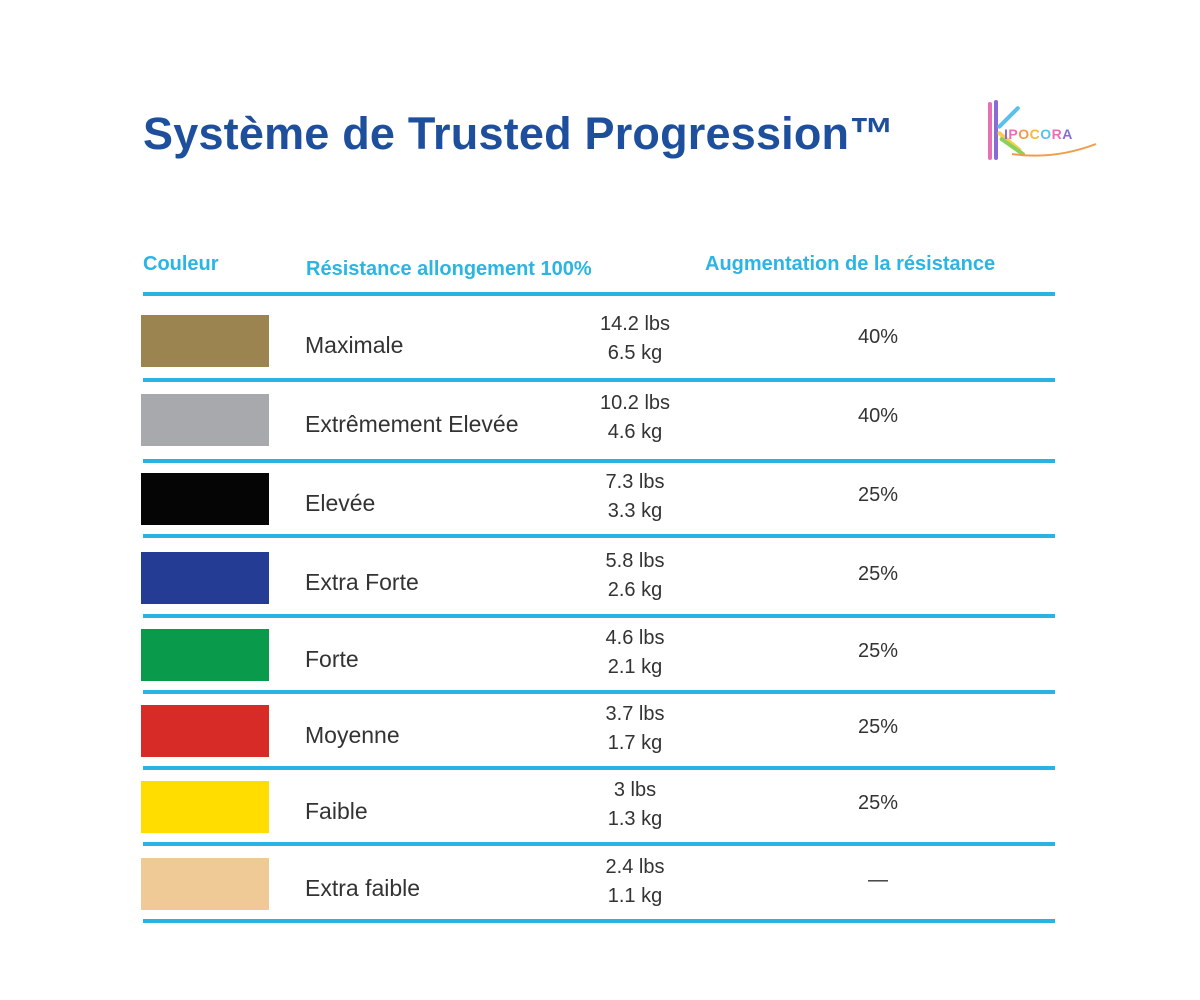  What do you see at coordinates (635, 339) in the screenshot?
I see `resistance-weights: 14.2 lbs 6.5 kg` at bounding box center [635, 339].